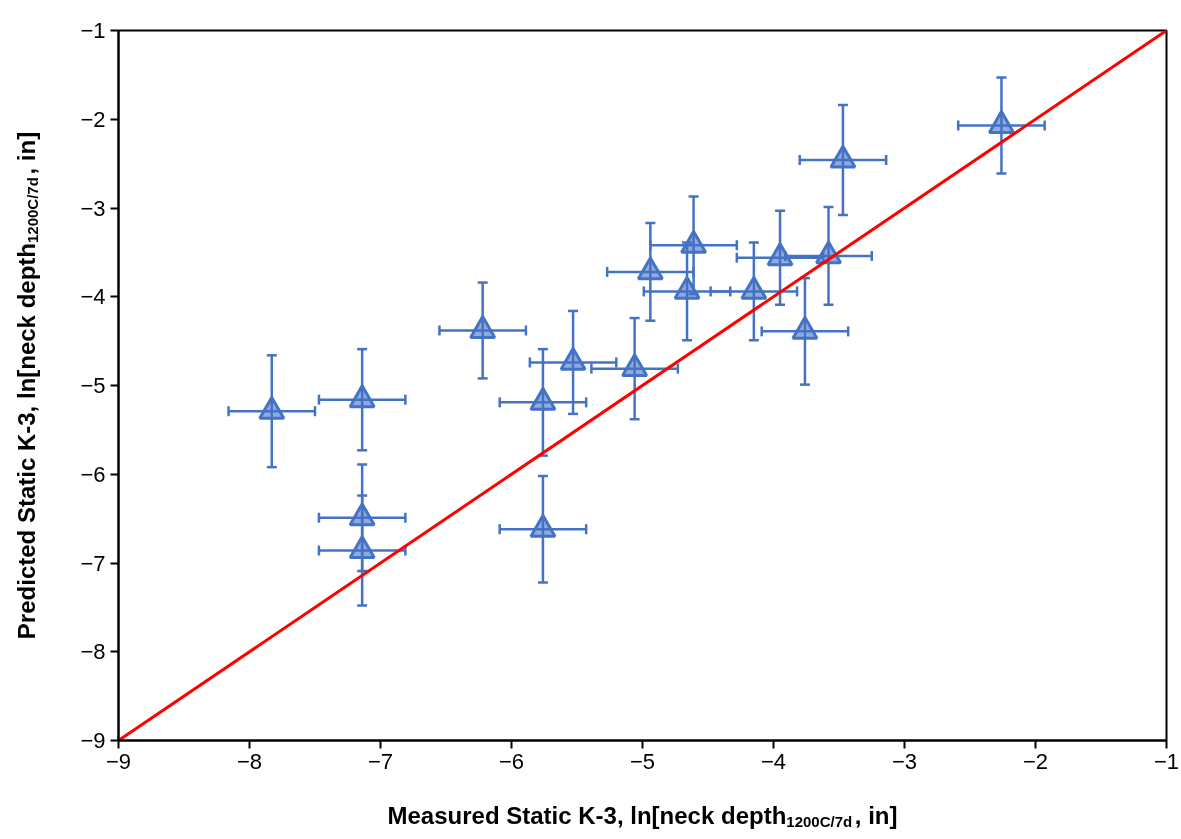 This screenshot has width=1181, height=839. What do you see at coordinates (249, 761) in the screenshot?
I see `x-tick-label: −8` at bounding box center [249, 761].